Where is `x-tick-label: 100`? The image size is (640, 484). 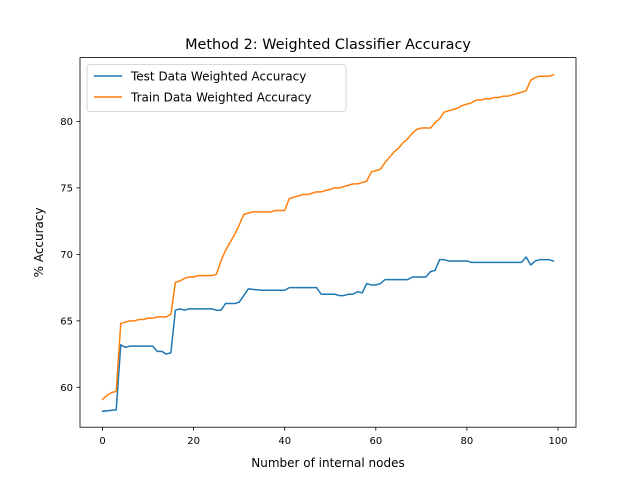
x-tick-label: 100 is located at coordinates (557, 441).